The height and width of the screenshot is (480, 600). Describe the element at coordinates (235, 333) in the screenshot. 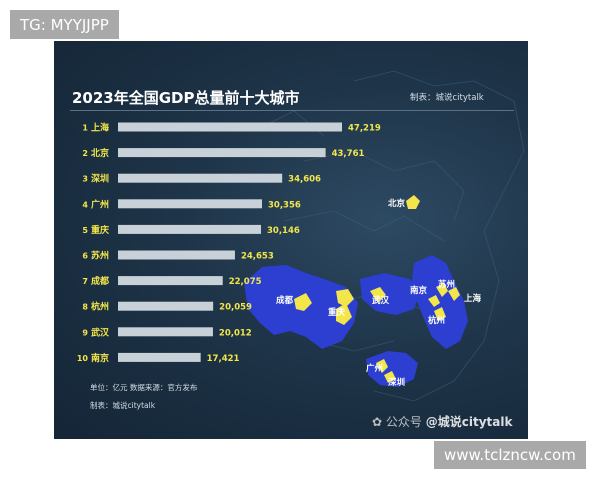

I see `bar-value-label: 20,012` at that location.